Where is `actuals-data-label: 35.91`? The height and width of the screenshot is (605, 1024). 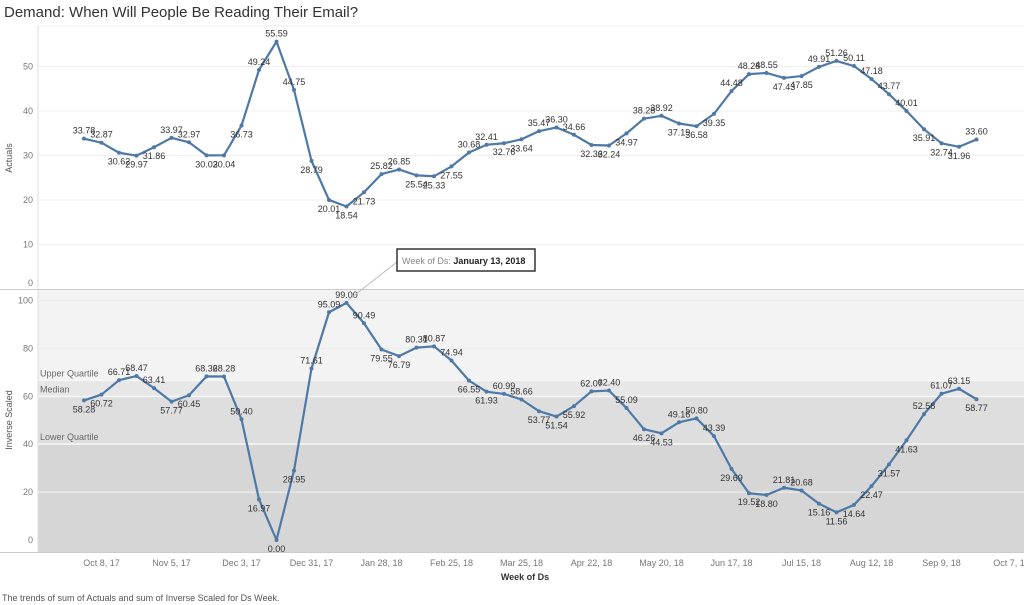
actuals-data-label: 35.91 is located at coordinates (924, 138).